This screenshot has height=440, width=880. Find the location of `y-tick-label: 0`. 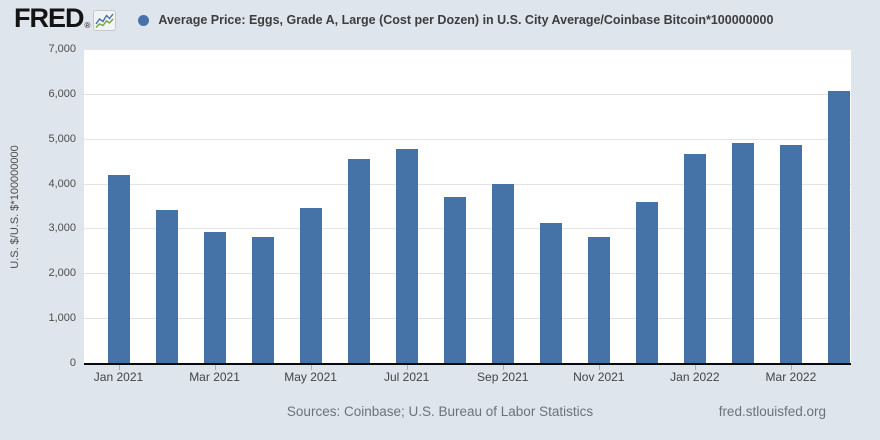

y-tick-label: 0 is located at coordinates (72, 363).